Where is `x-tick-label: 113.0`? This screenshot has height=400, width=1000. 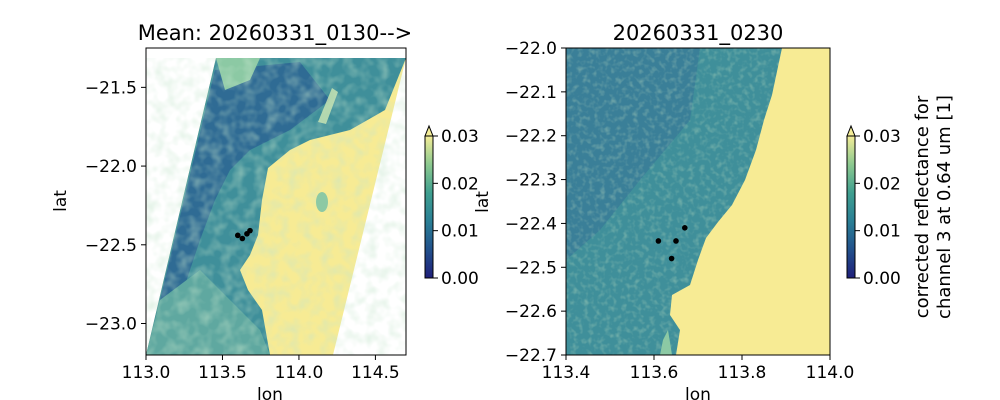
x-tick-label: 113.0 is located at coordinates (146, 373).